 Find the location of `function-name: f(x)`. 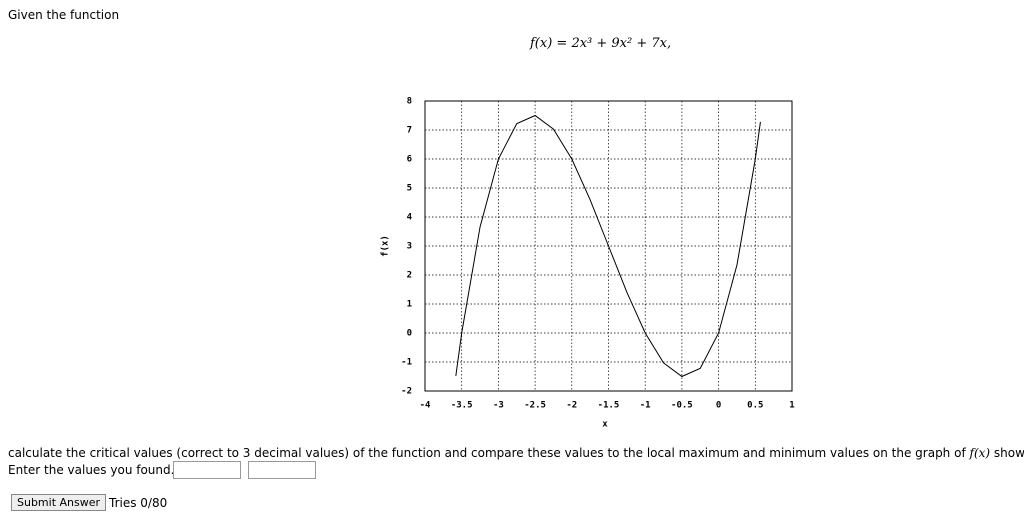

function-name: f(x) is located at coordinates (980, 453).